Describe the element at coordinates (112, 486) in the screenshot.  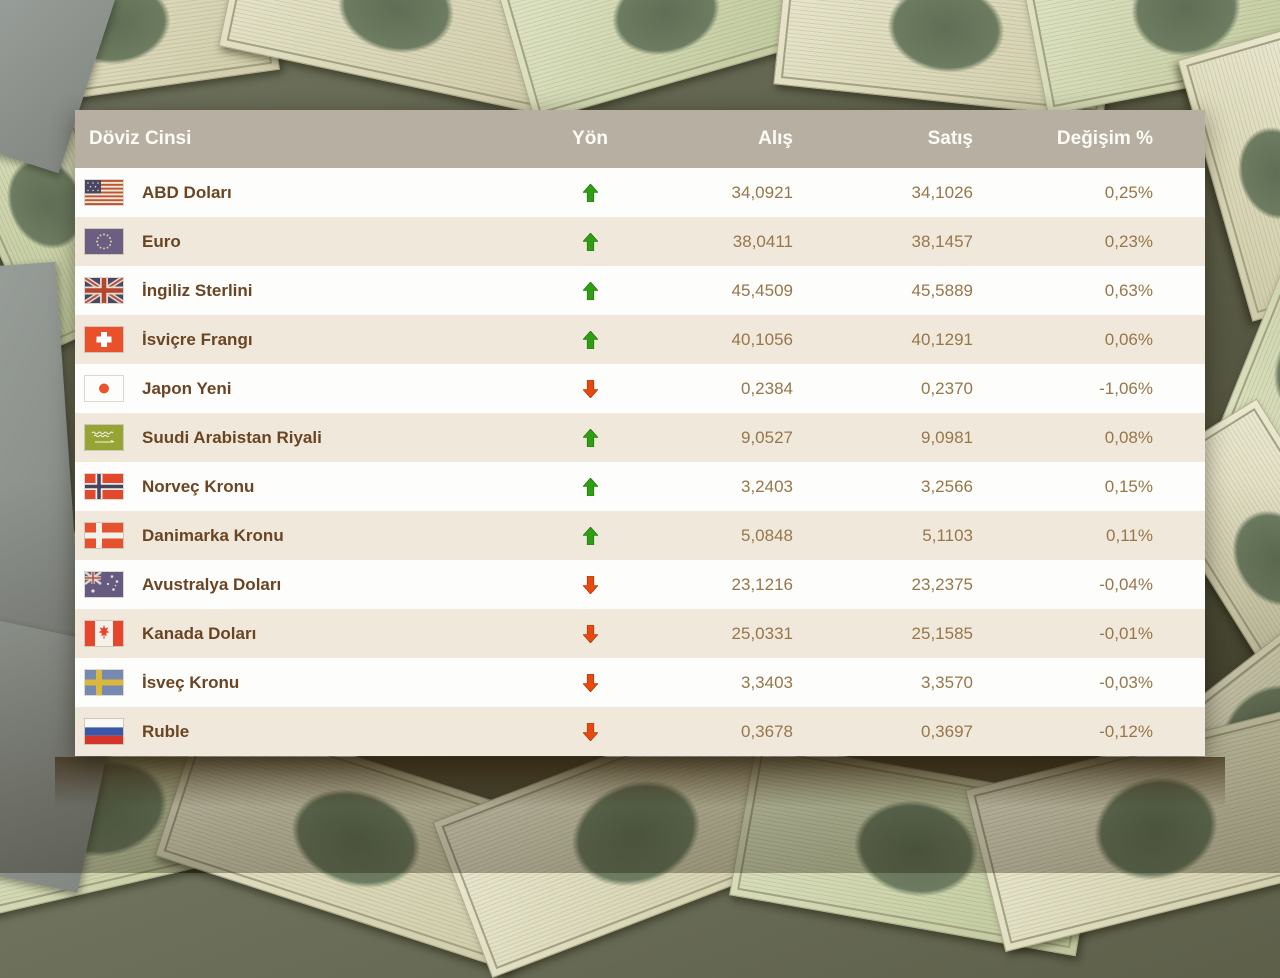
I see `norway-flag-icon` at that location.